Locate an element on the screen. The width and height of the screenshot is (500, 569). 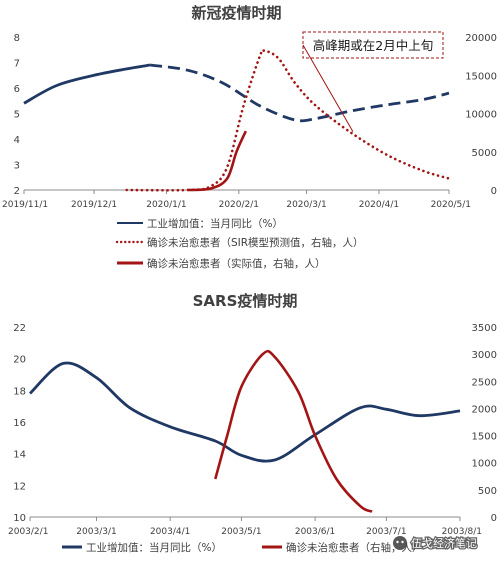
legend-label: 确诊未治愈患者（SIR模型预测值，右轴，人） is located at coordinates (255, 242).